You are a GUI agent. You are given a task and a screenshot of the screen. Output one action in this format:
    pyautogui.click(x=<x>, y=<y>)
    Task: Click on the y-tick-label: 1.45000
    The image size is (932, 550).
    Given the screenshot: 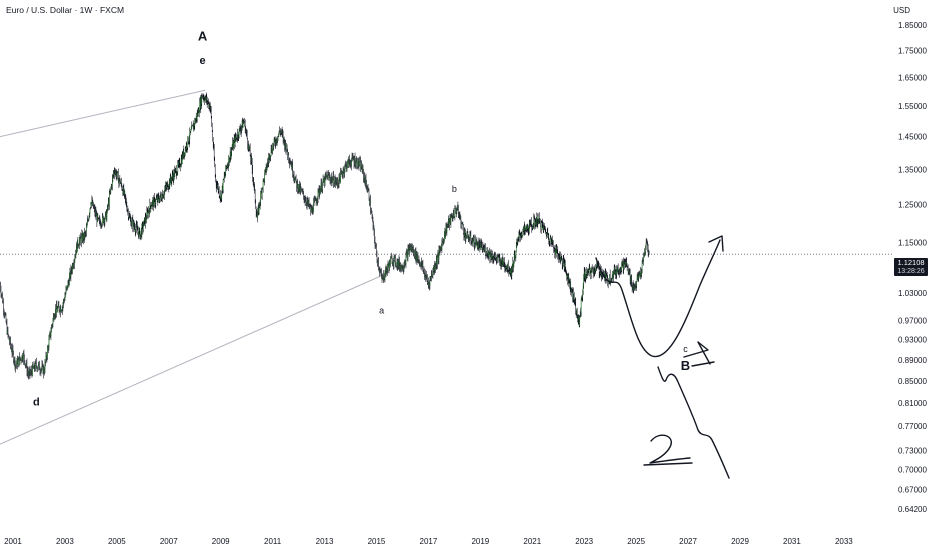 What is the action you would take?
    pyautogui.click(x=912, y=137)
    